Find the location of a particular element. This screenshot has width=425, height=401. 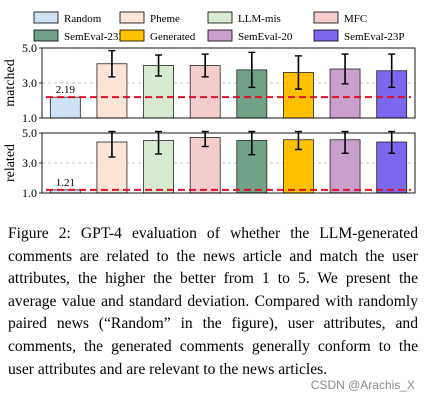

legend-swatch-llm-mis is located at coordinates (220, 17).